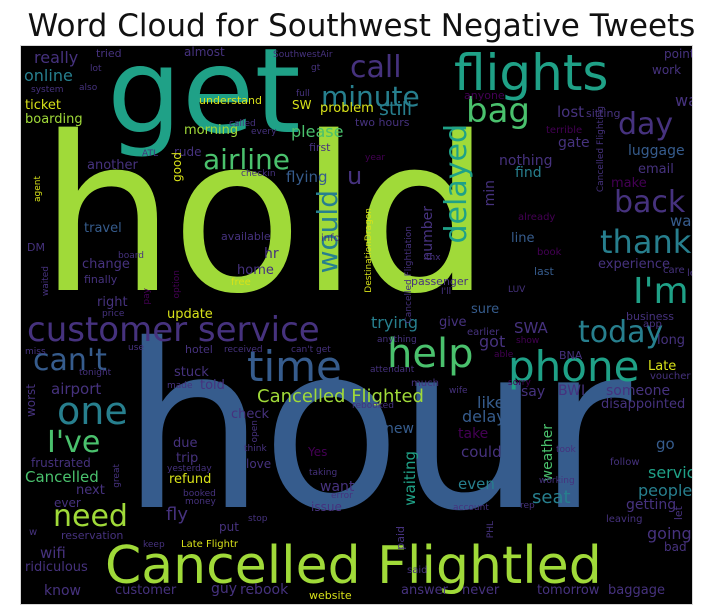 The image size is (723, 616). What do you see at coordinates (671, 340) in the screenshot?
I see `word: long` at bounding box center [671, 340].